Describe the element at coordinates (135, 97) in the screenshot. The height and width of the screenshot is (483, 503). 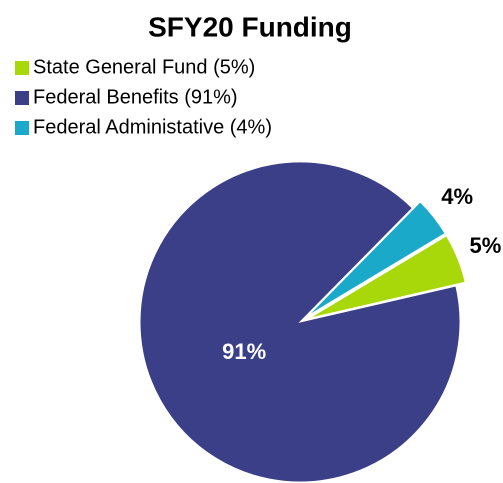
I see `legend-label: Federal Benefits (91%)` at that location.